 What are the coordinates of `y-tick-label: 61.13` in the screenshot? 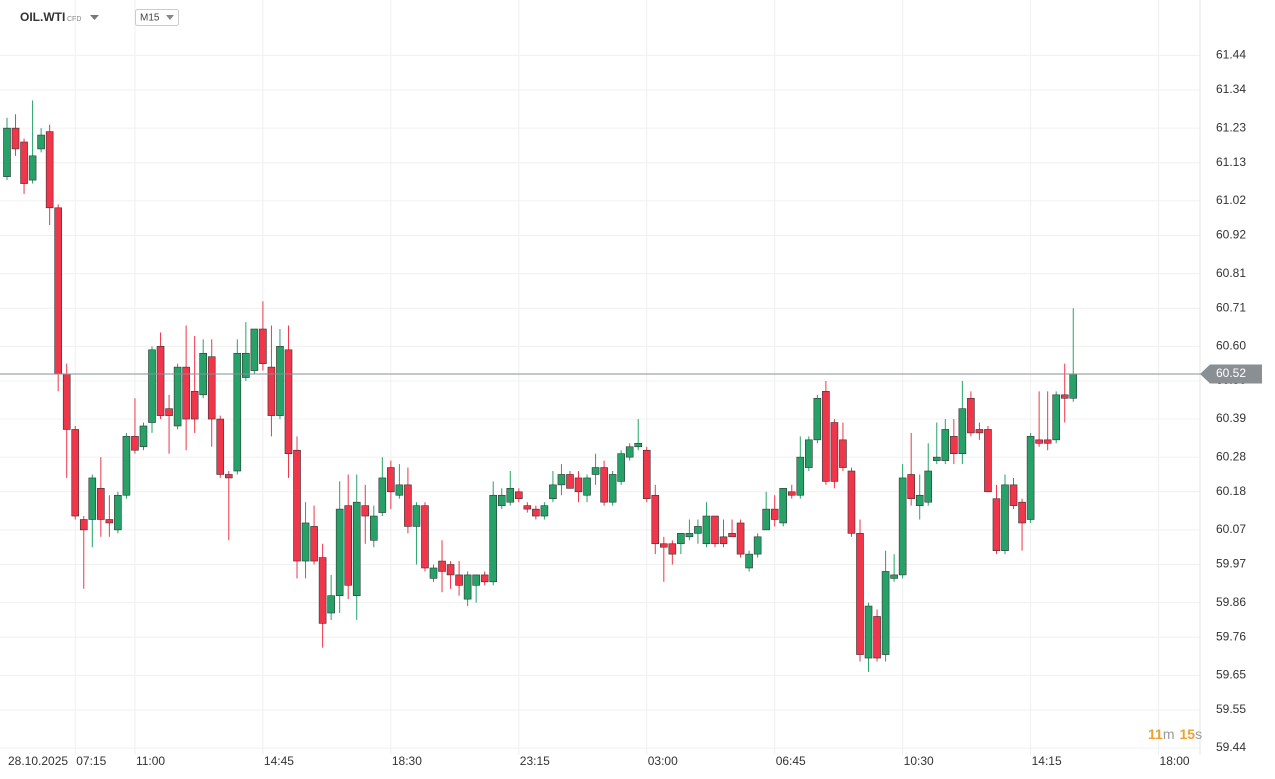 It's located at (1231, 162).